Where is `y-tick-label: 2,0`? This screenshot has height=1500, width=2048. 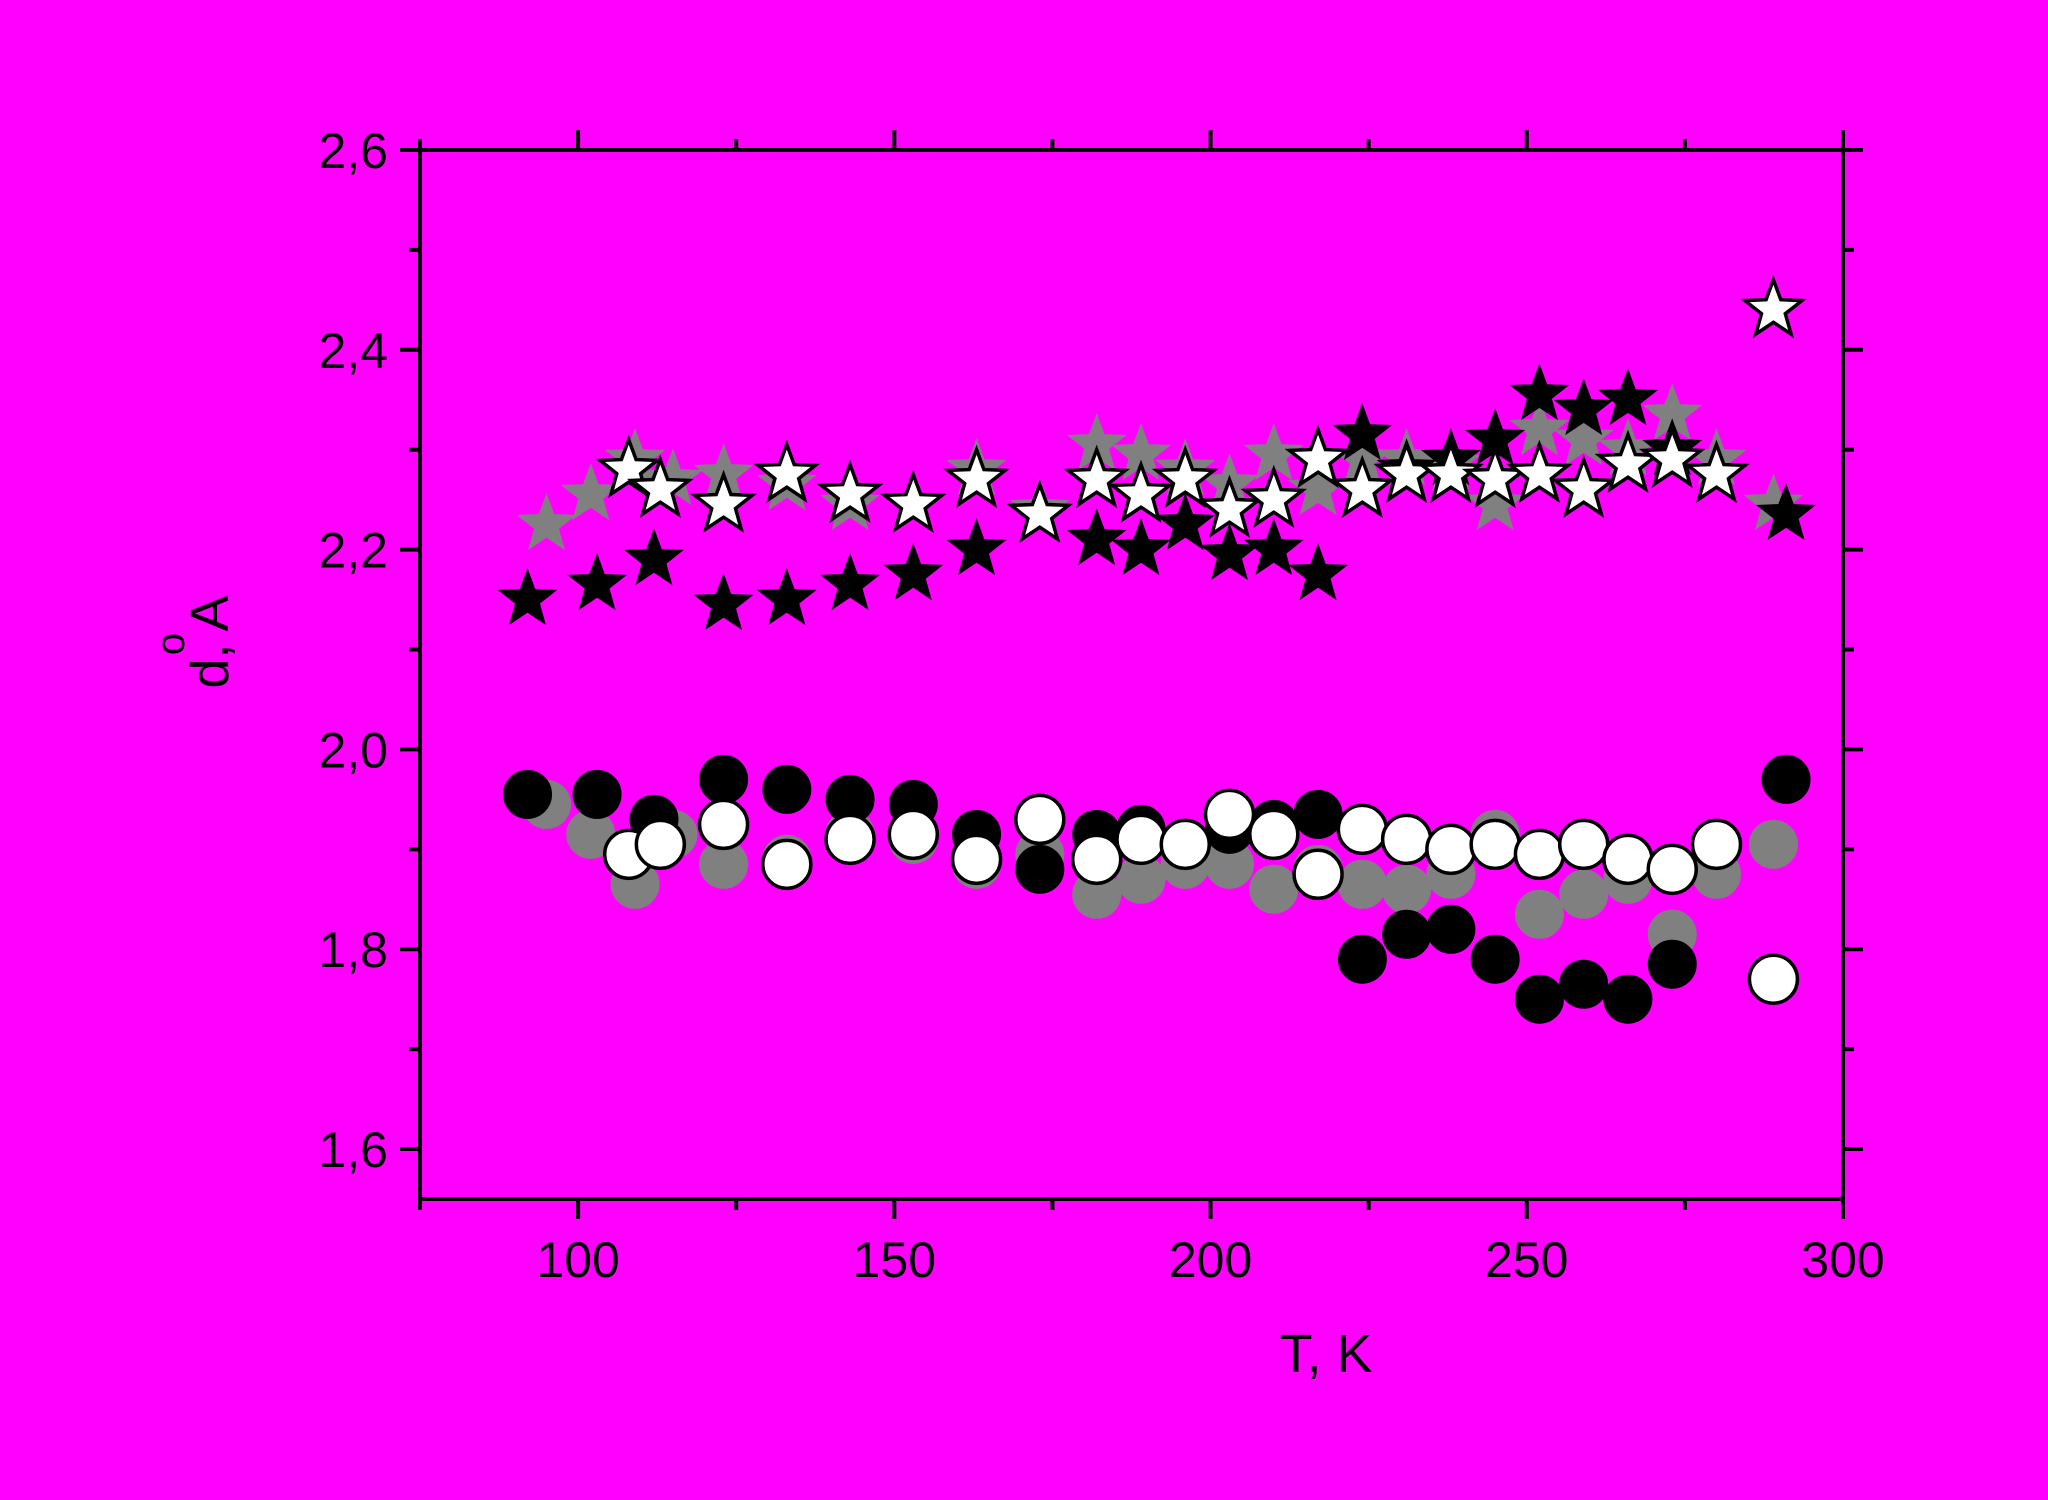
y-tick-label: 2,0 is located at coordinates (353, 750).